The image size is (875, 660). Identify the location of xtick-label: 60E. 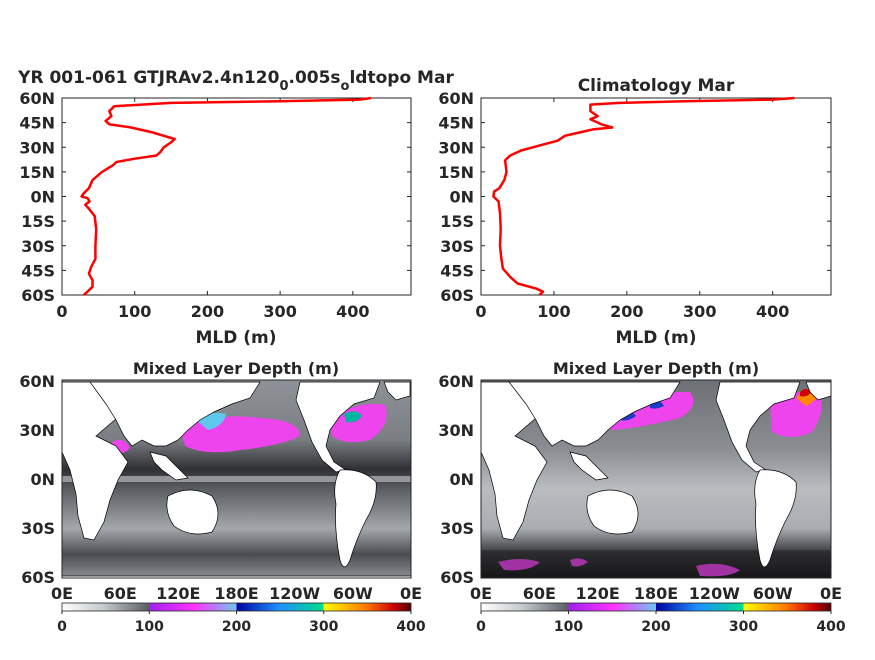
(539, 593).